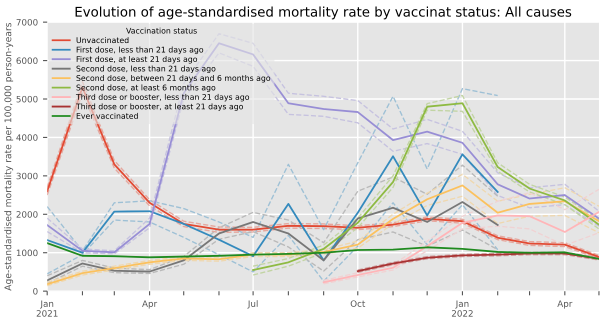  I want to click on y-tick-label: 1000, so click(27, 253).